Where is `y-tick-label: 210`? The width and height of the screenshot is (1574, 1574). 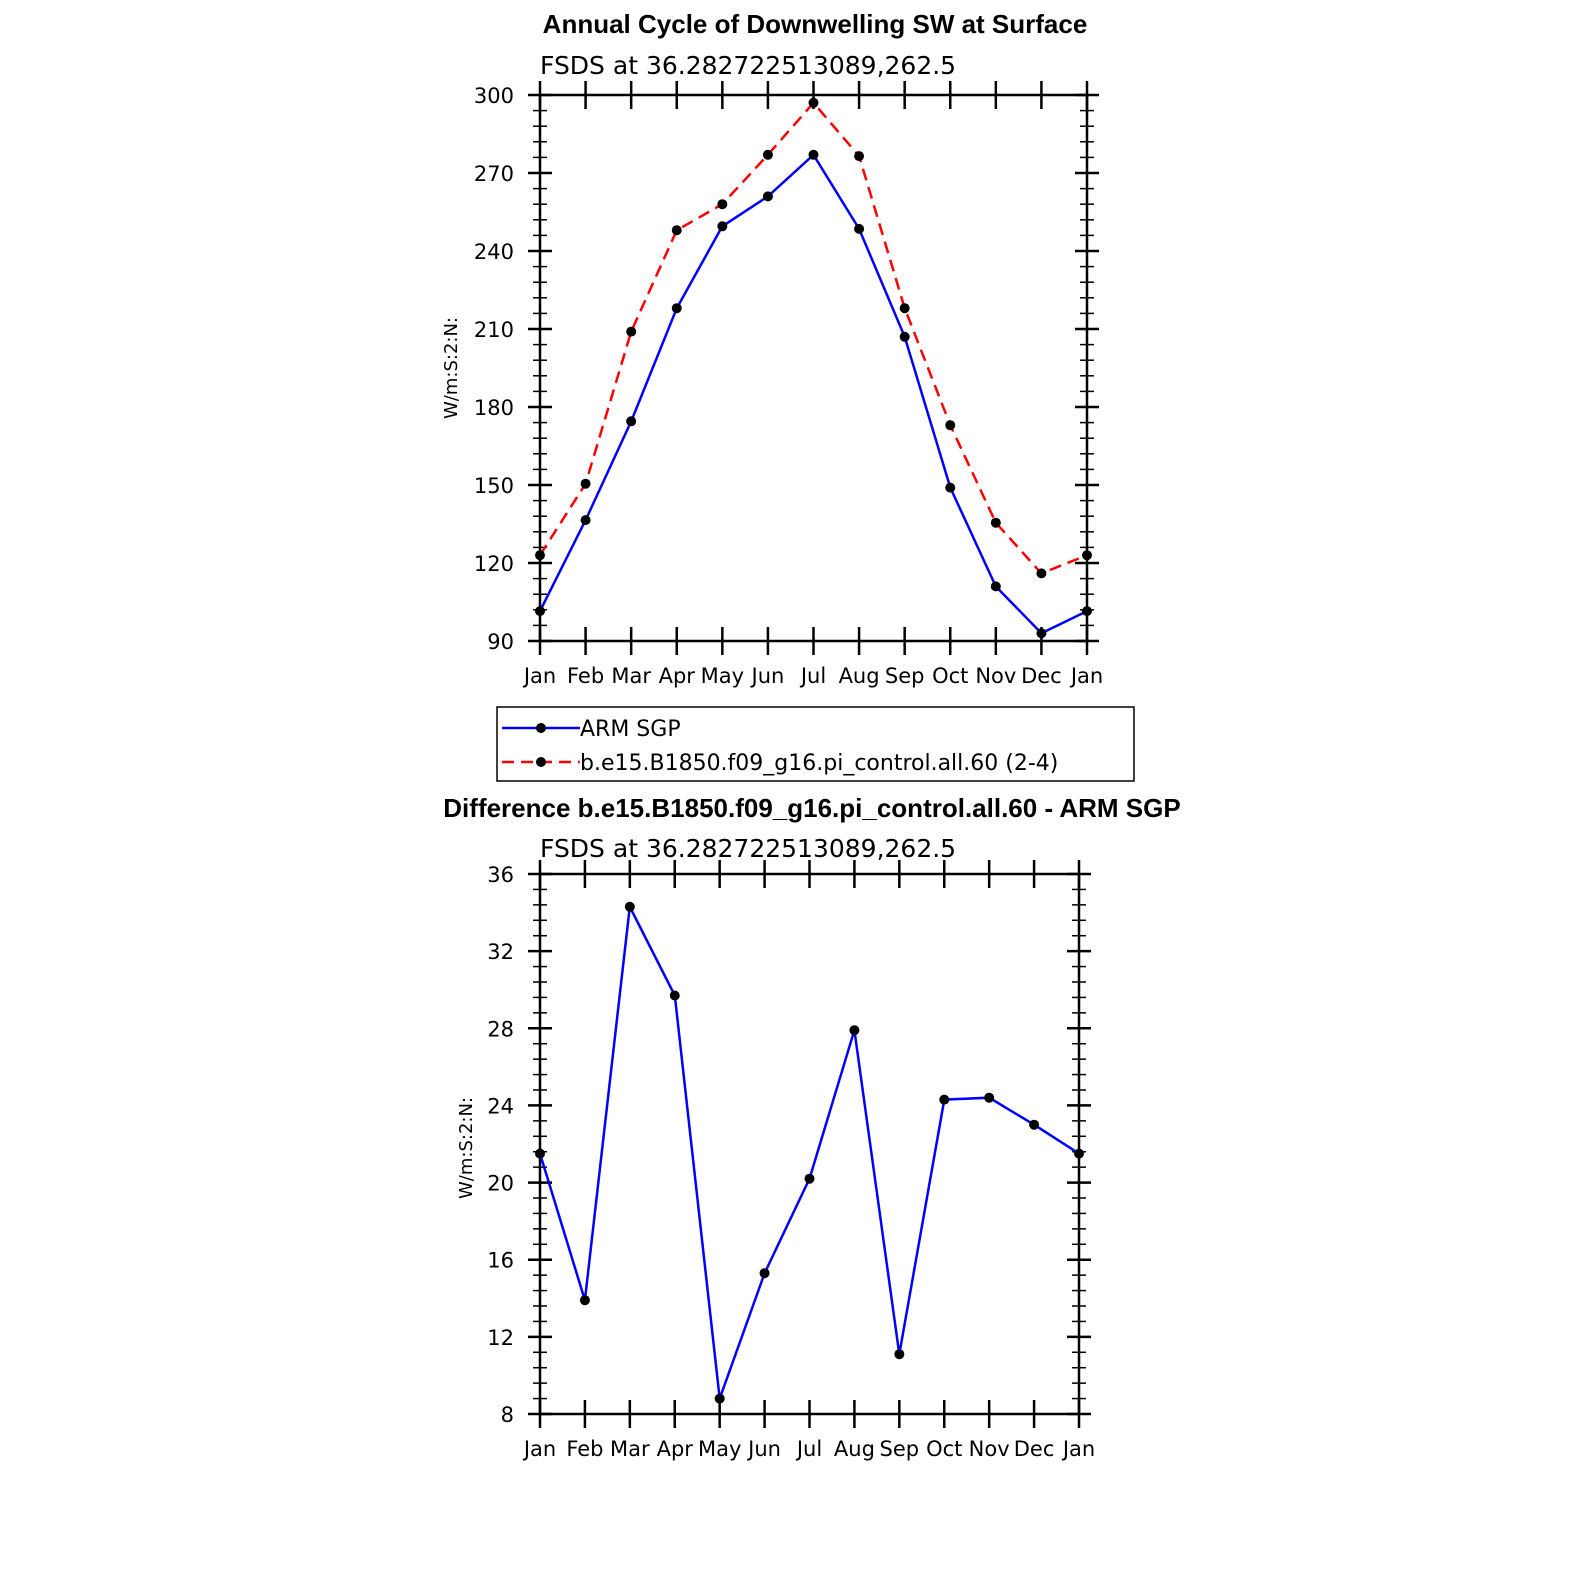 y-tick-label: 210 is located at coordinates (494, 330).